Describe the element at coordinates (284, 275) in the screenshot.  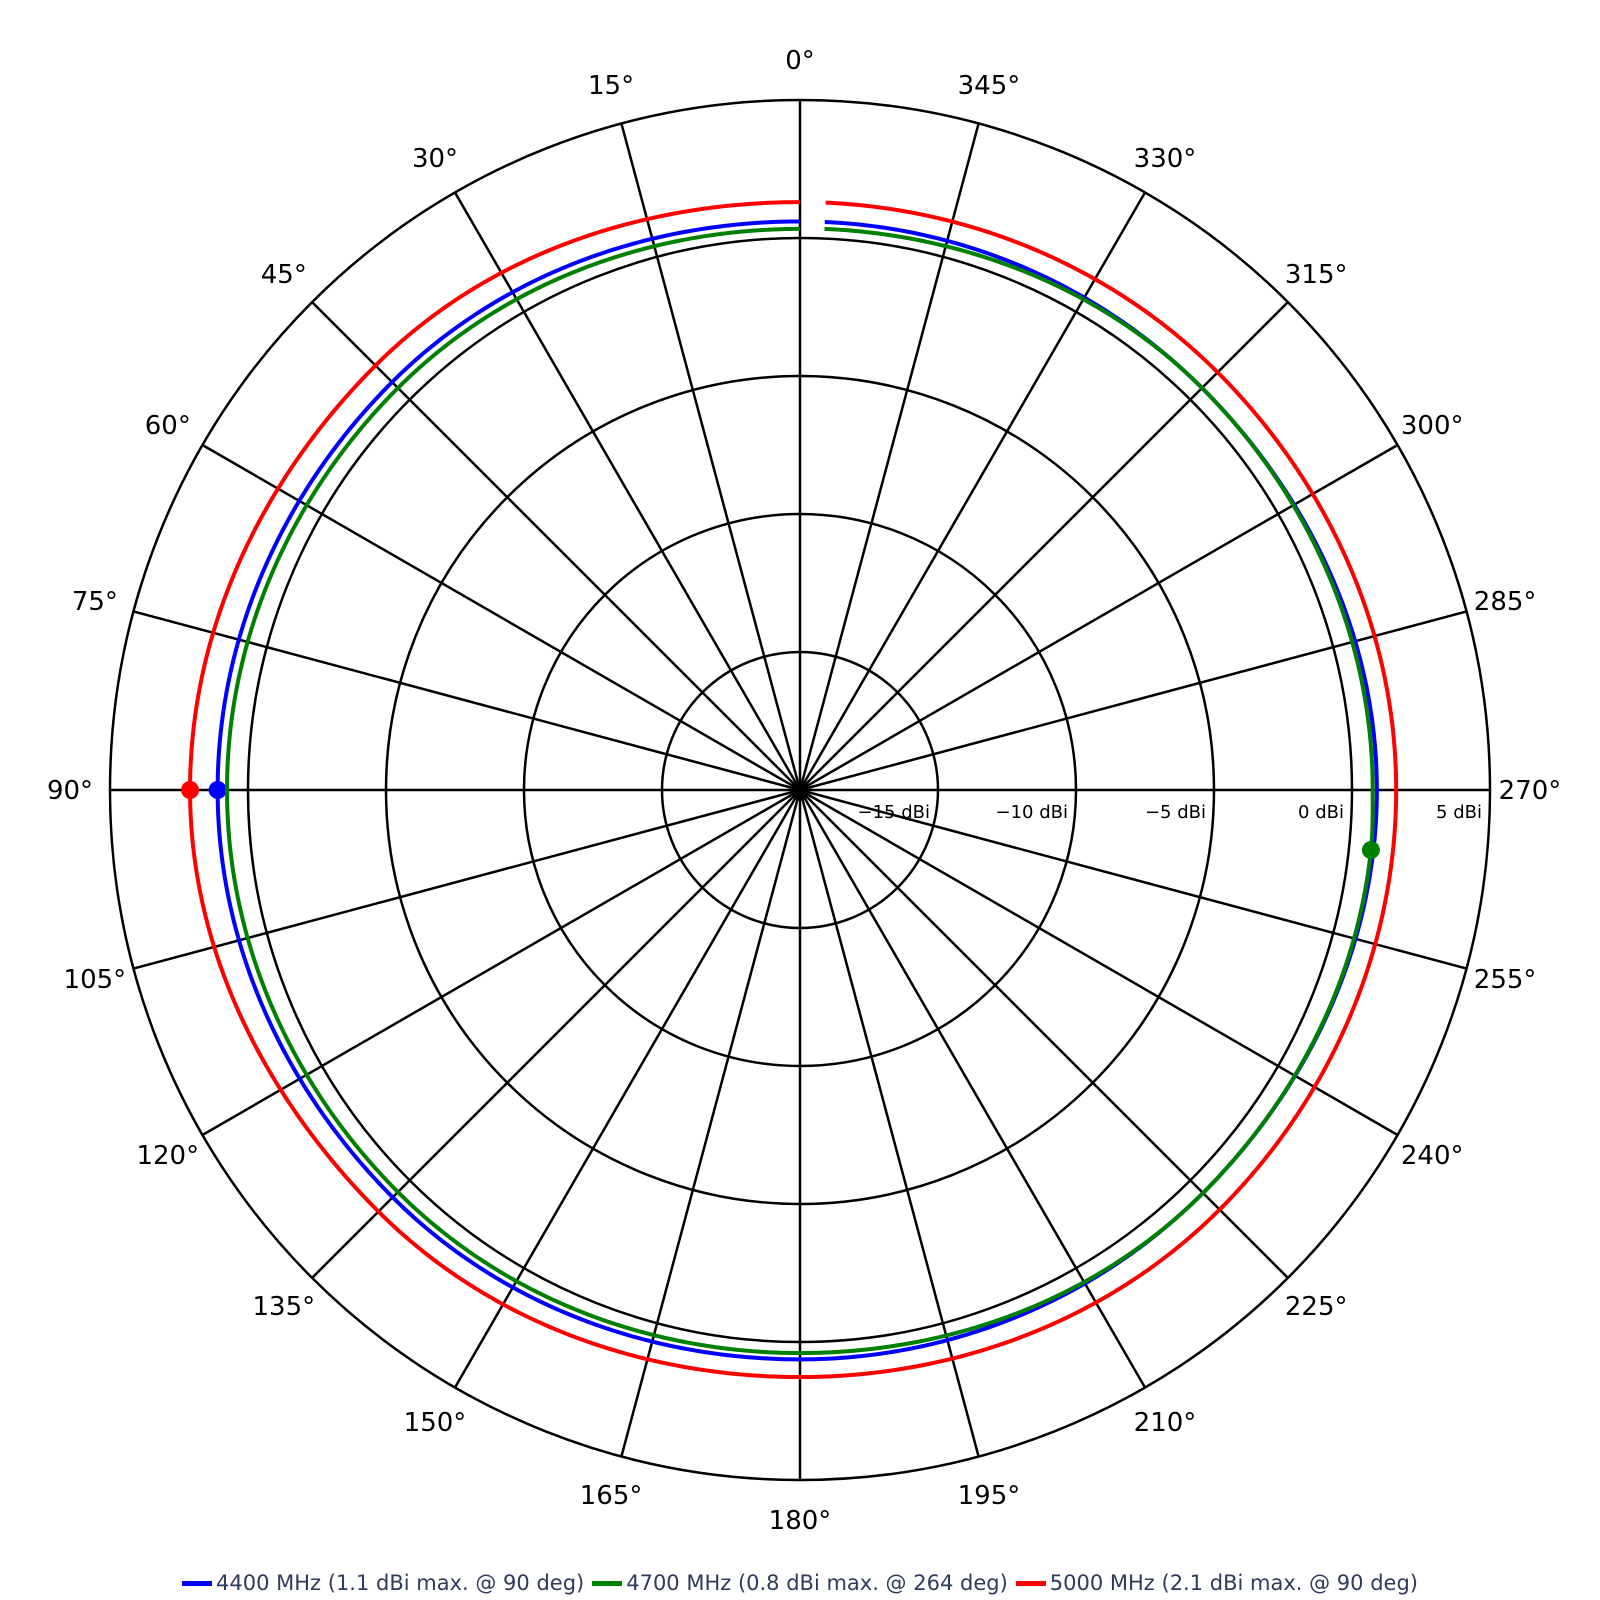
I see `angle-tick-label: 45°` at that location.